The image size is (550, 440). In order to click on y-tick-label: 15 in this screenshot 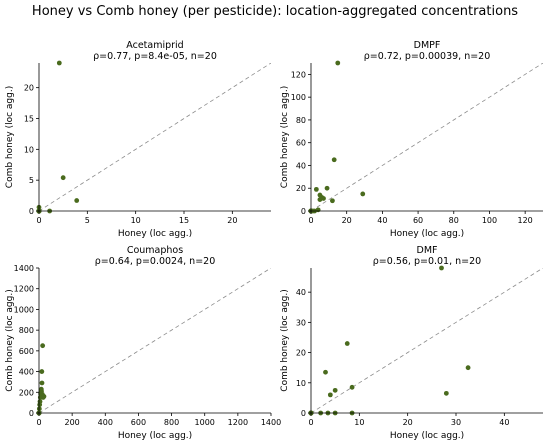, I will do `click(29, 119)`.